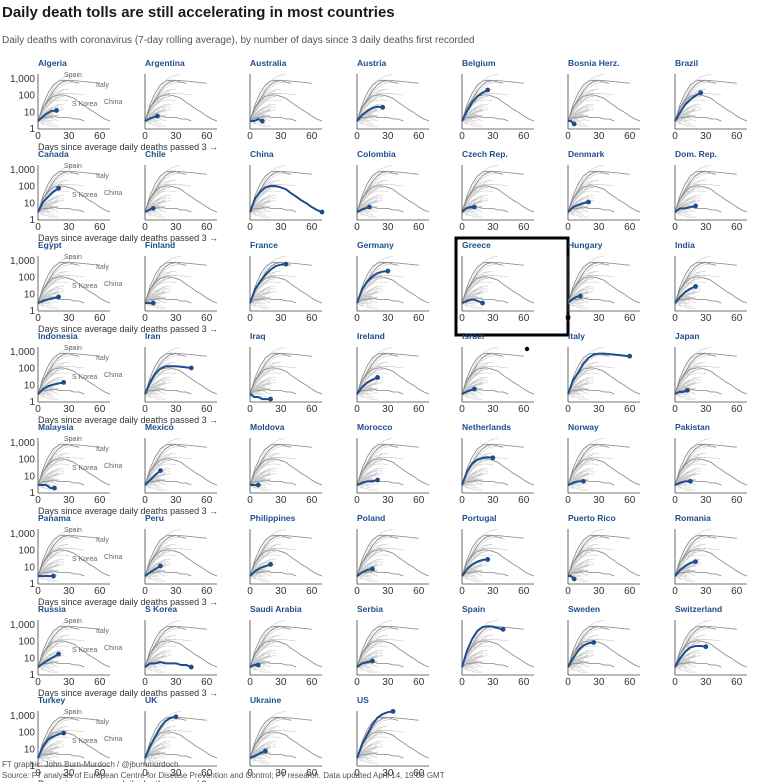  I want to click on panel-s-korea: S Korea 0 30 60, so click(180, 646).